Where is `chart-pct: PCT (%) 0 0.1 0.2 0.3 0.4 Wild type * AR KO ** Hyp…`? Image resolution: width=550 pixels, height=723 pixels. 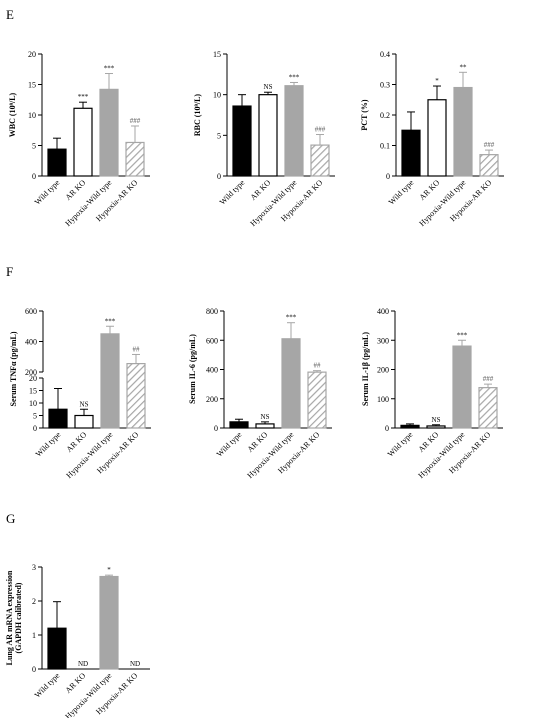 chart-pct: PCT (%) 0 0.1 0.2 0.3 0.4 Wild type * AR KO ** Hyp… is located at coordinates (432, 139).